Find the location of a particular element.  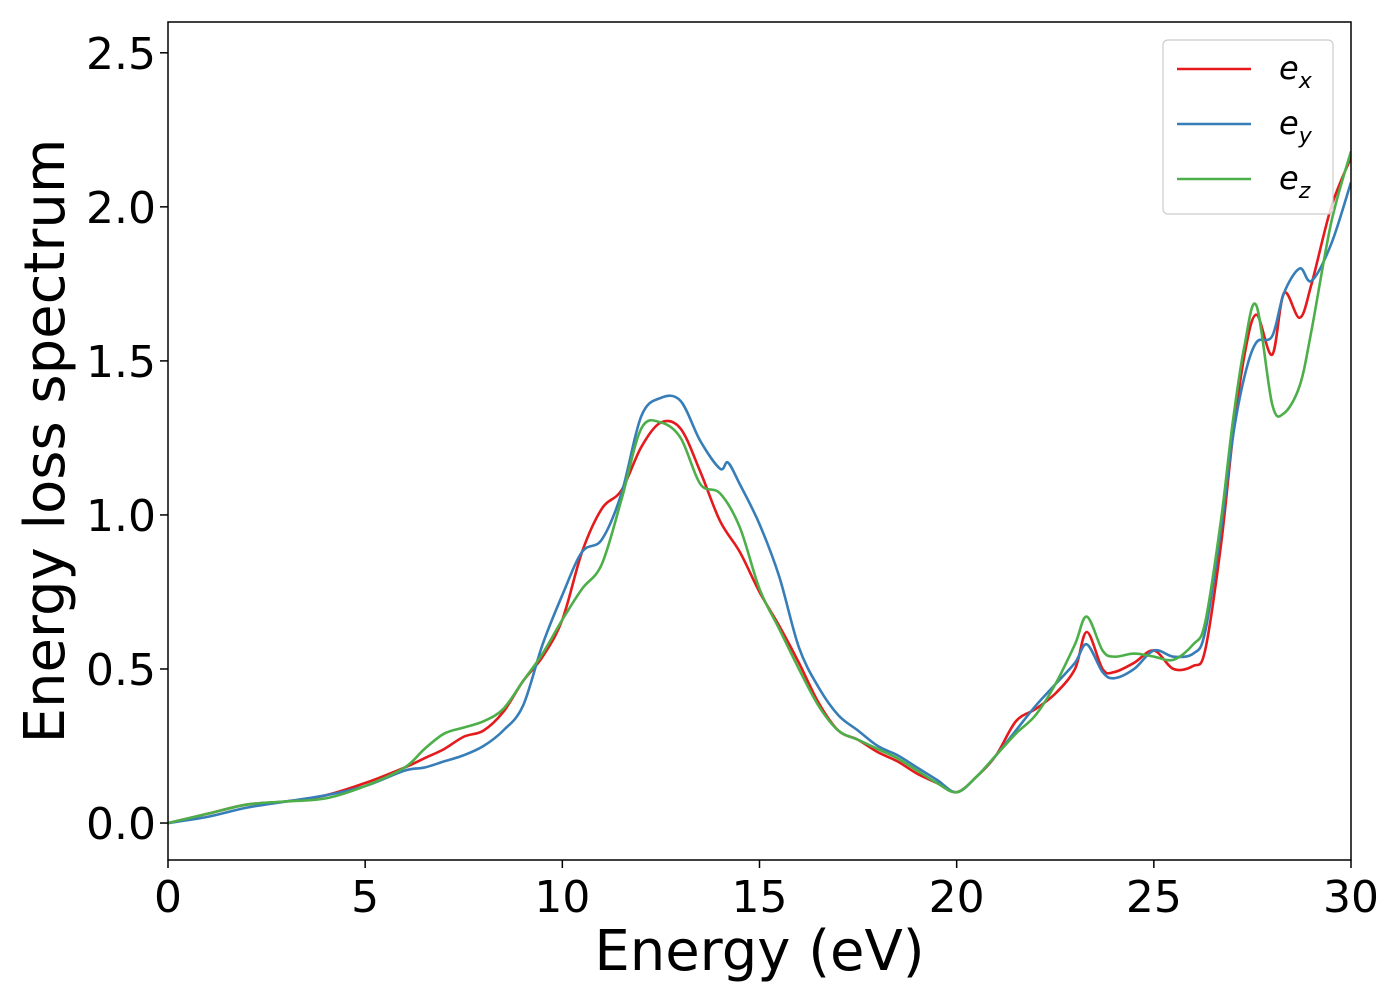

x-axis-ticks: 0 5 10 15 20 25 30 is located at coordinates (766, 891).